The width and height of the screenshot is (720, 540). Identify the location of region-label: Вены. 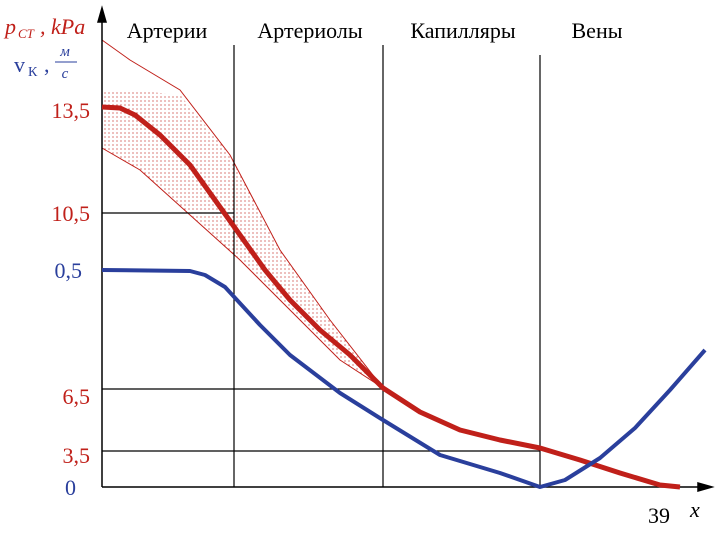
(597, 30).